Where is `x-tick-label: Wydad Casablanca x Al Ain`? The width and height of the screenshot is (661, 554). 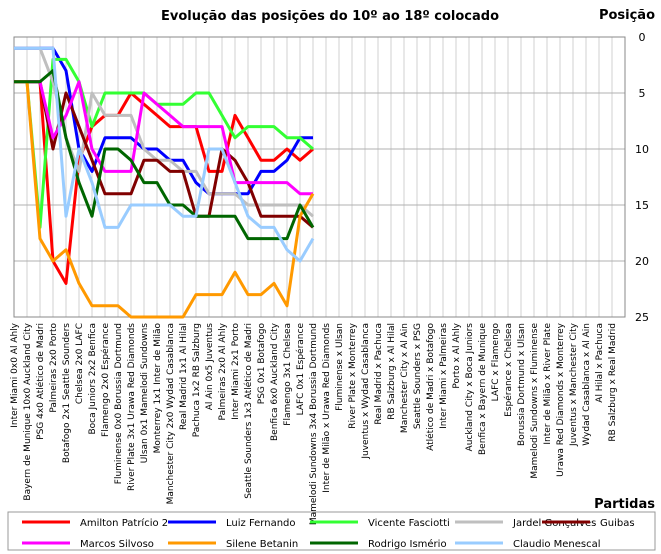
x-tick-label: Wydad Casablanca x Al Ain is located at coordinates (587, 384).